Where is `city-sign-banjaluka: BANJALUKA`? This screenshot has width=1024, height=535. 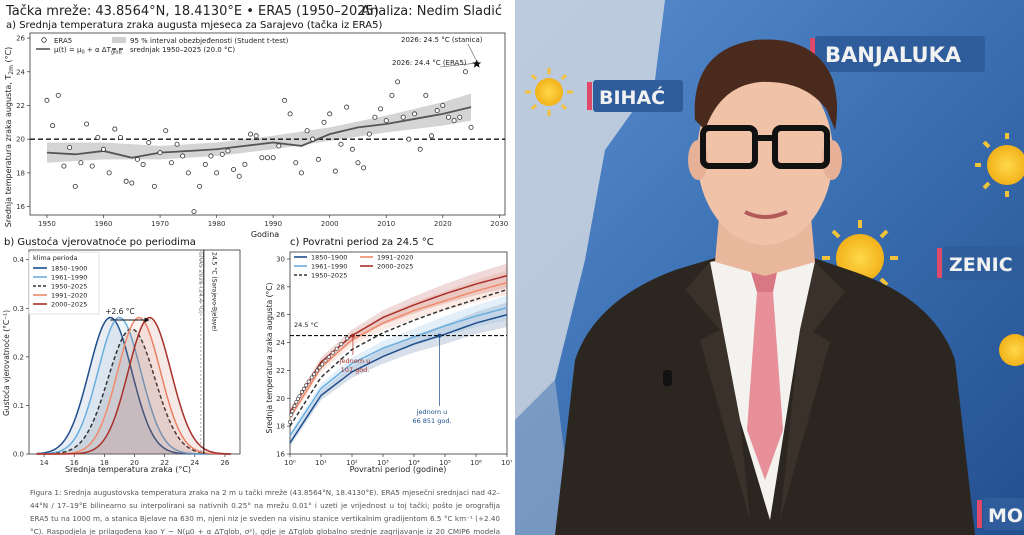 city-sign-banjaluka: BANJALUKA is located at coordinates (897, 54).